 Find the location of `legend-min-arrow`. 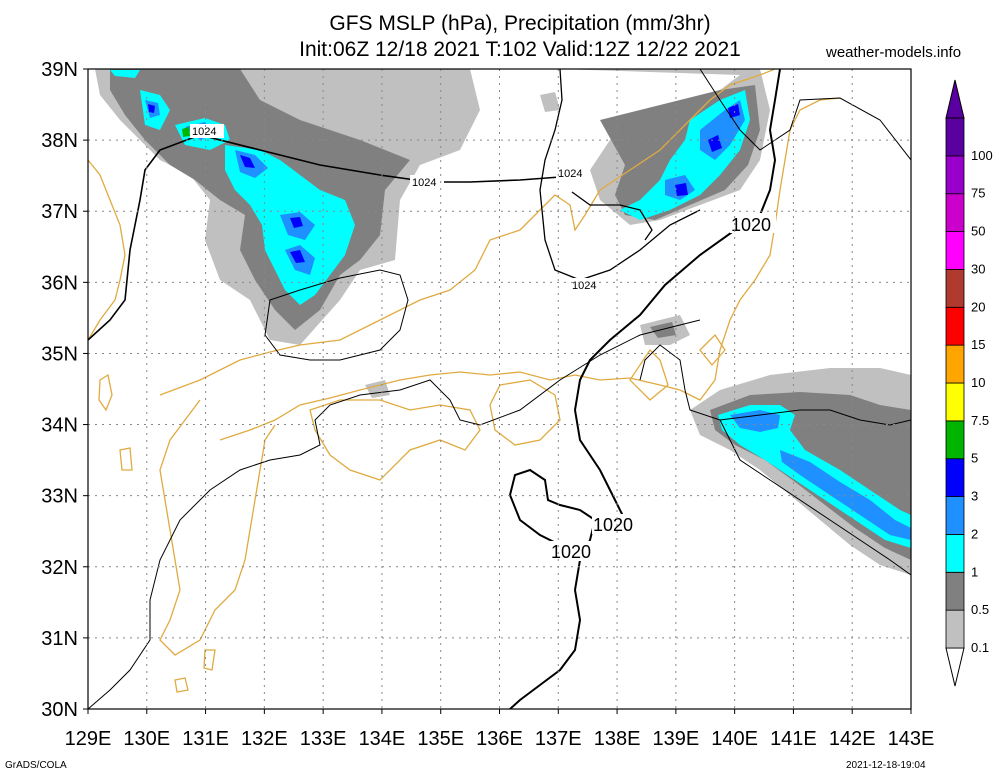

legend-min-arrow is located at coordinates (955, 667).